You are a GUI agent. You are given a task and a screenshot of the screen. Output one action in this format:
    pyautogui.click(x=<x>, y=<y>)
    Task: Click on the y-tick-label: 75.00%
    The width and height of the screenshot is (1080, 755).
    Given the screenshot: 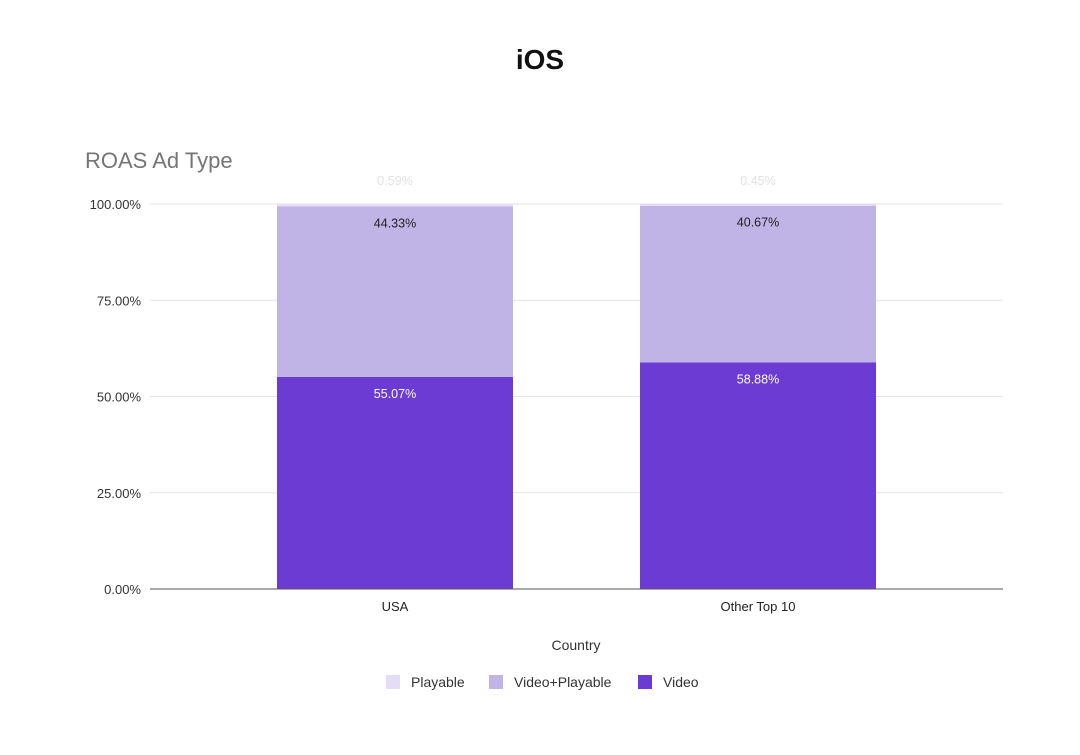 What is the action you would take?
    pyautogui.click(x=119, y=300)
    